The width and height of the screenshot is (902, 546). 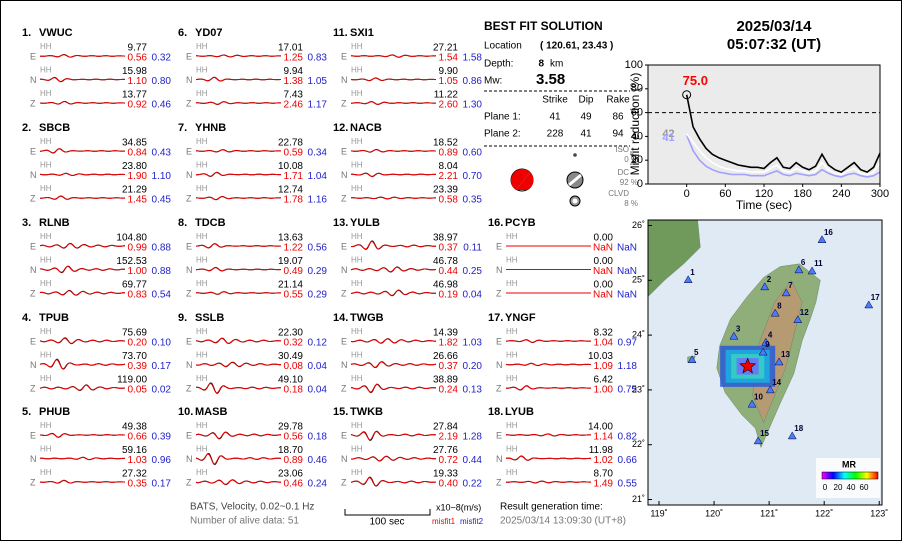 I want to click on misfit1: 2.46, so click(x=294, y=105).